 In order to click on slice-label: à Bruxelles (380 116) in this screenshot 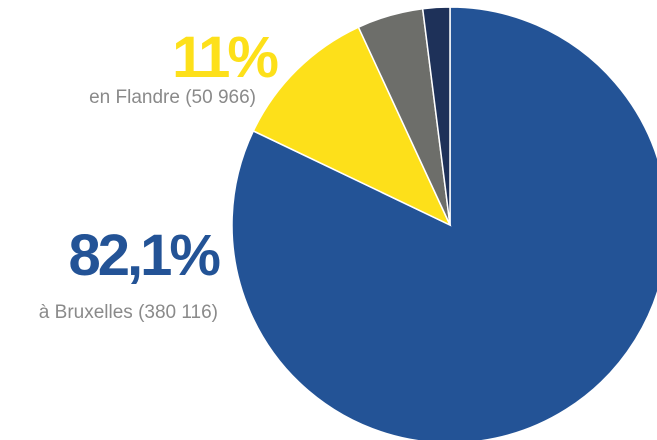, I will do `click(128, 312)`.